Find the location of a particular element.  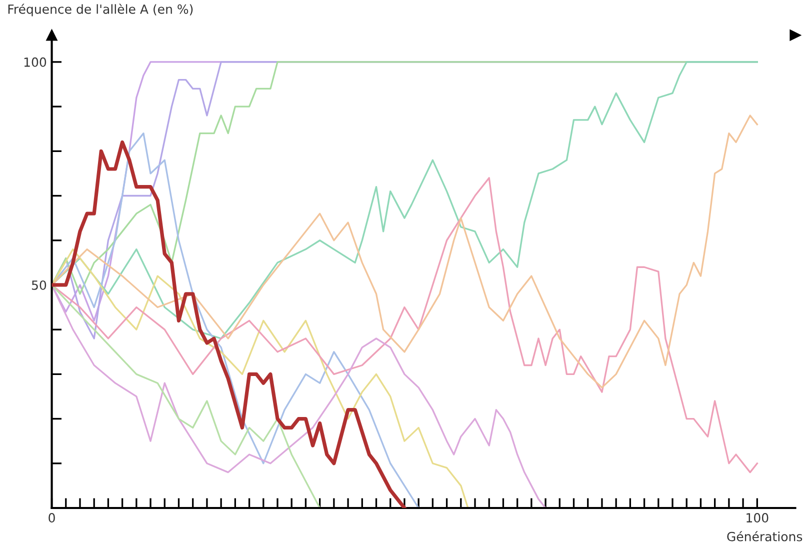

x-tick-label: 0 is located at coordinates (51, 518).